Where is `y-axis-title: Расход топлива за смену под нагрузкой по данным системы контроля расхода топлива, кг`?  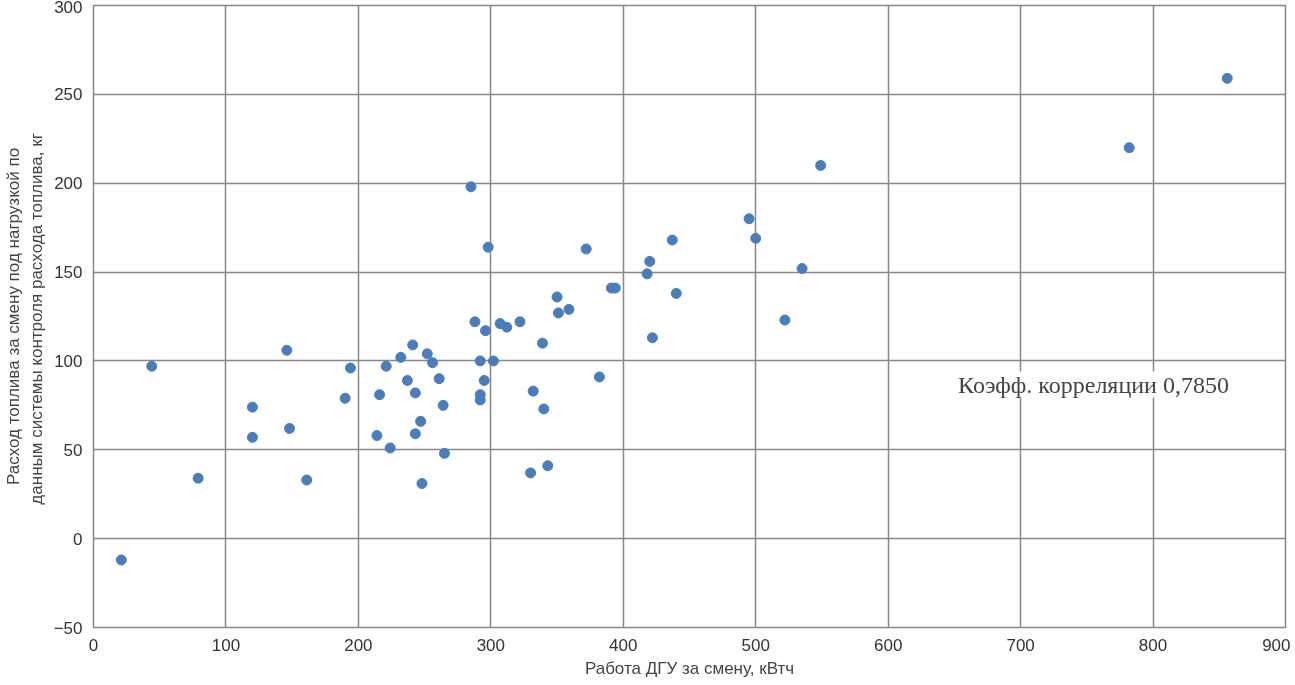 y-axis-title: Расход топлива за смену под нагрузкой по данным системы контроля расхода топлива, кг is located at coordinates (24, 319).